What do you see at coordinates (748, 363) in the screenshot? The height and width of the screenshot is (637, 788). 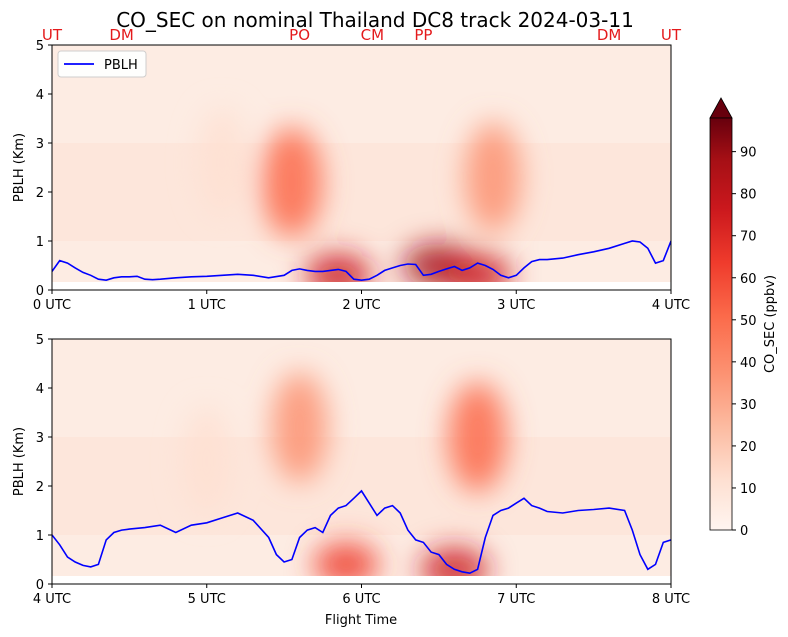 I see `colorbar-tick-label: 40` at bounding box center [748, 363].